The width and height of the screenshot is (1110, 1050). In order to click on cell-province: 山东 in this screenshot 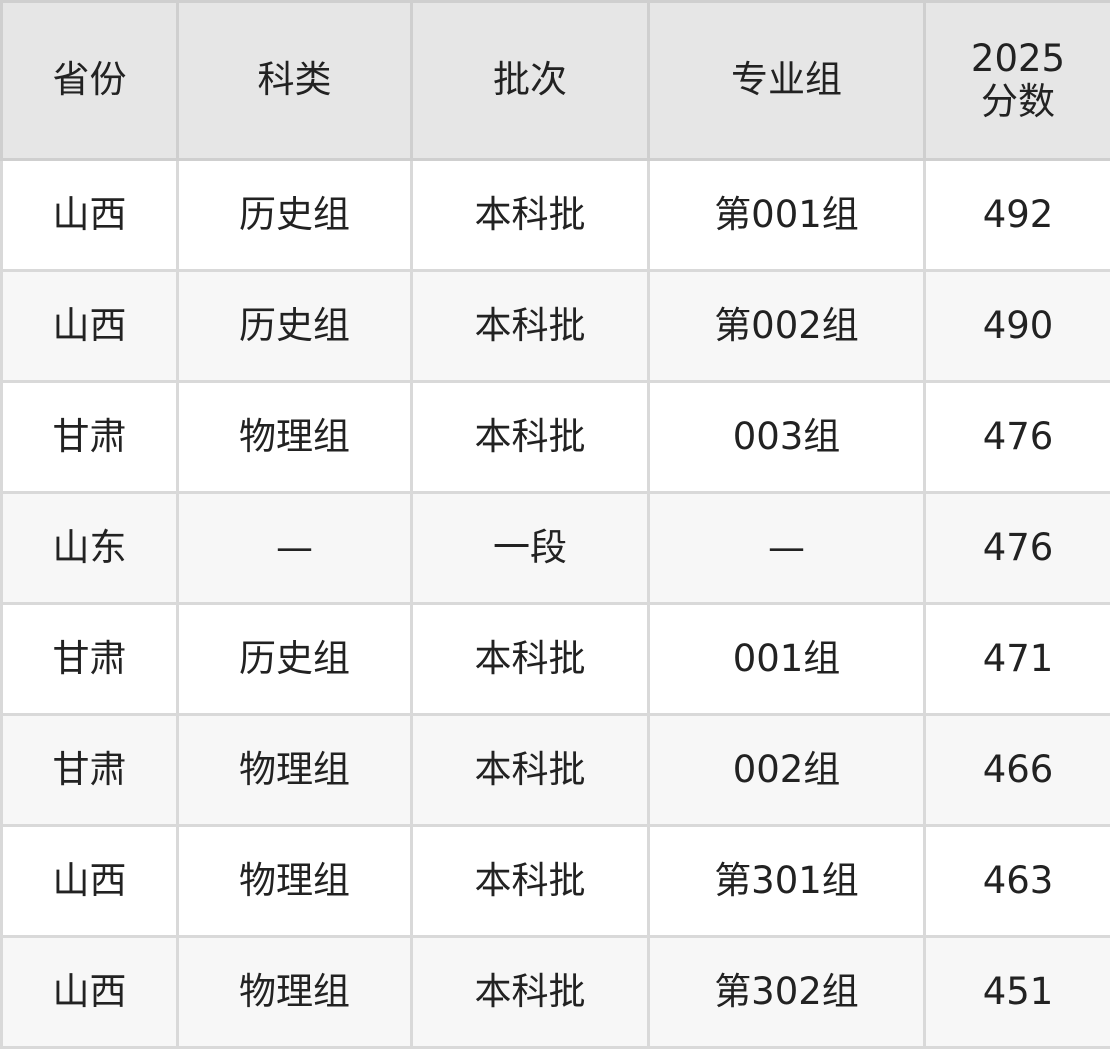, I will do `click(89, 548)`.